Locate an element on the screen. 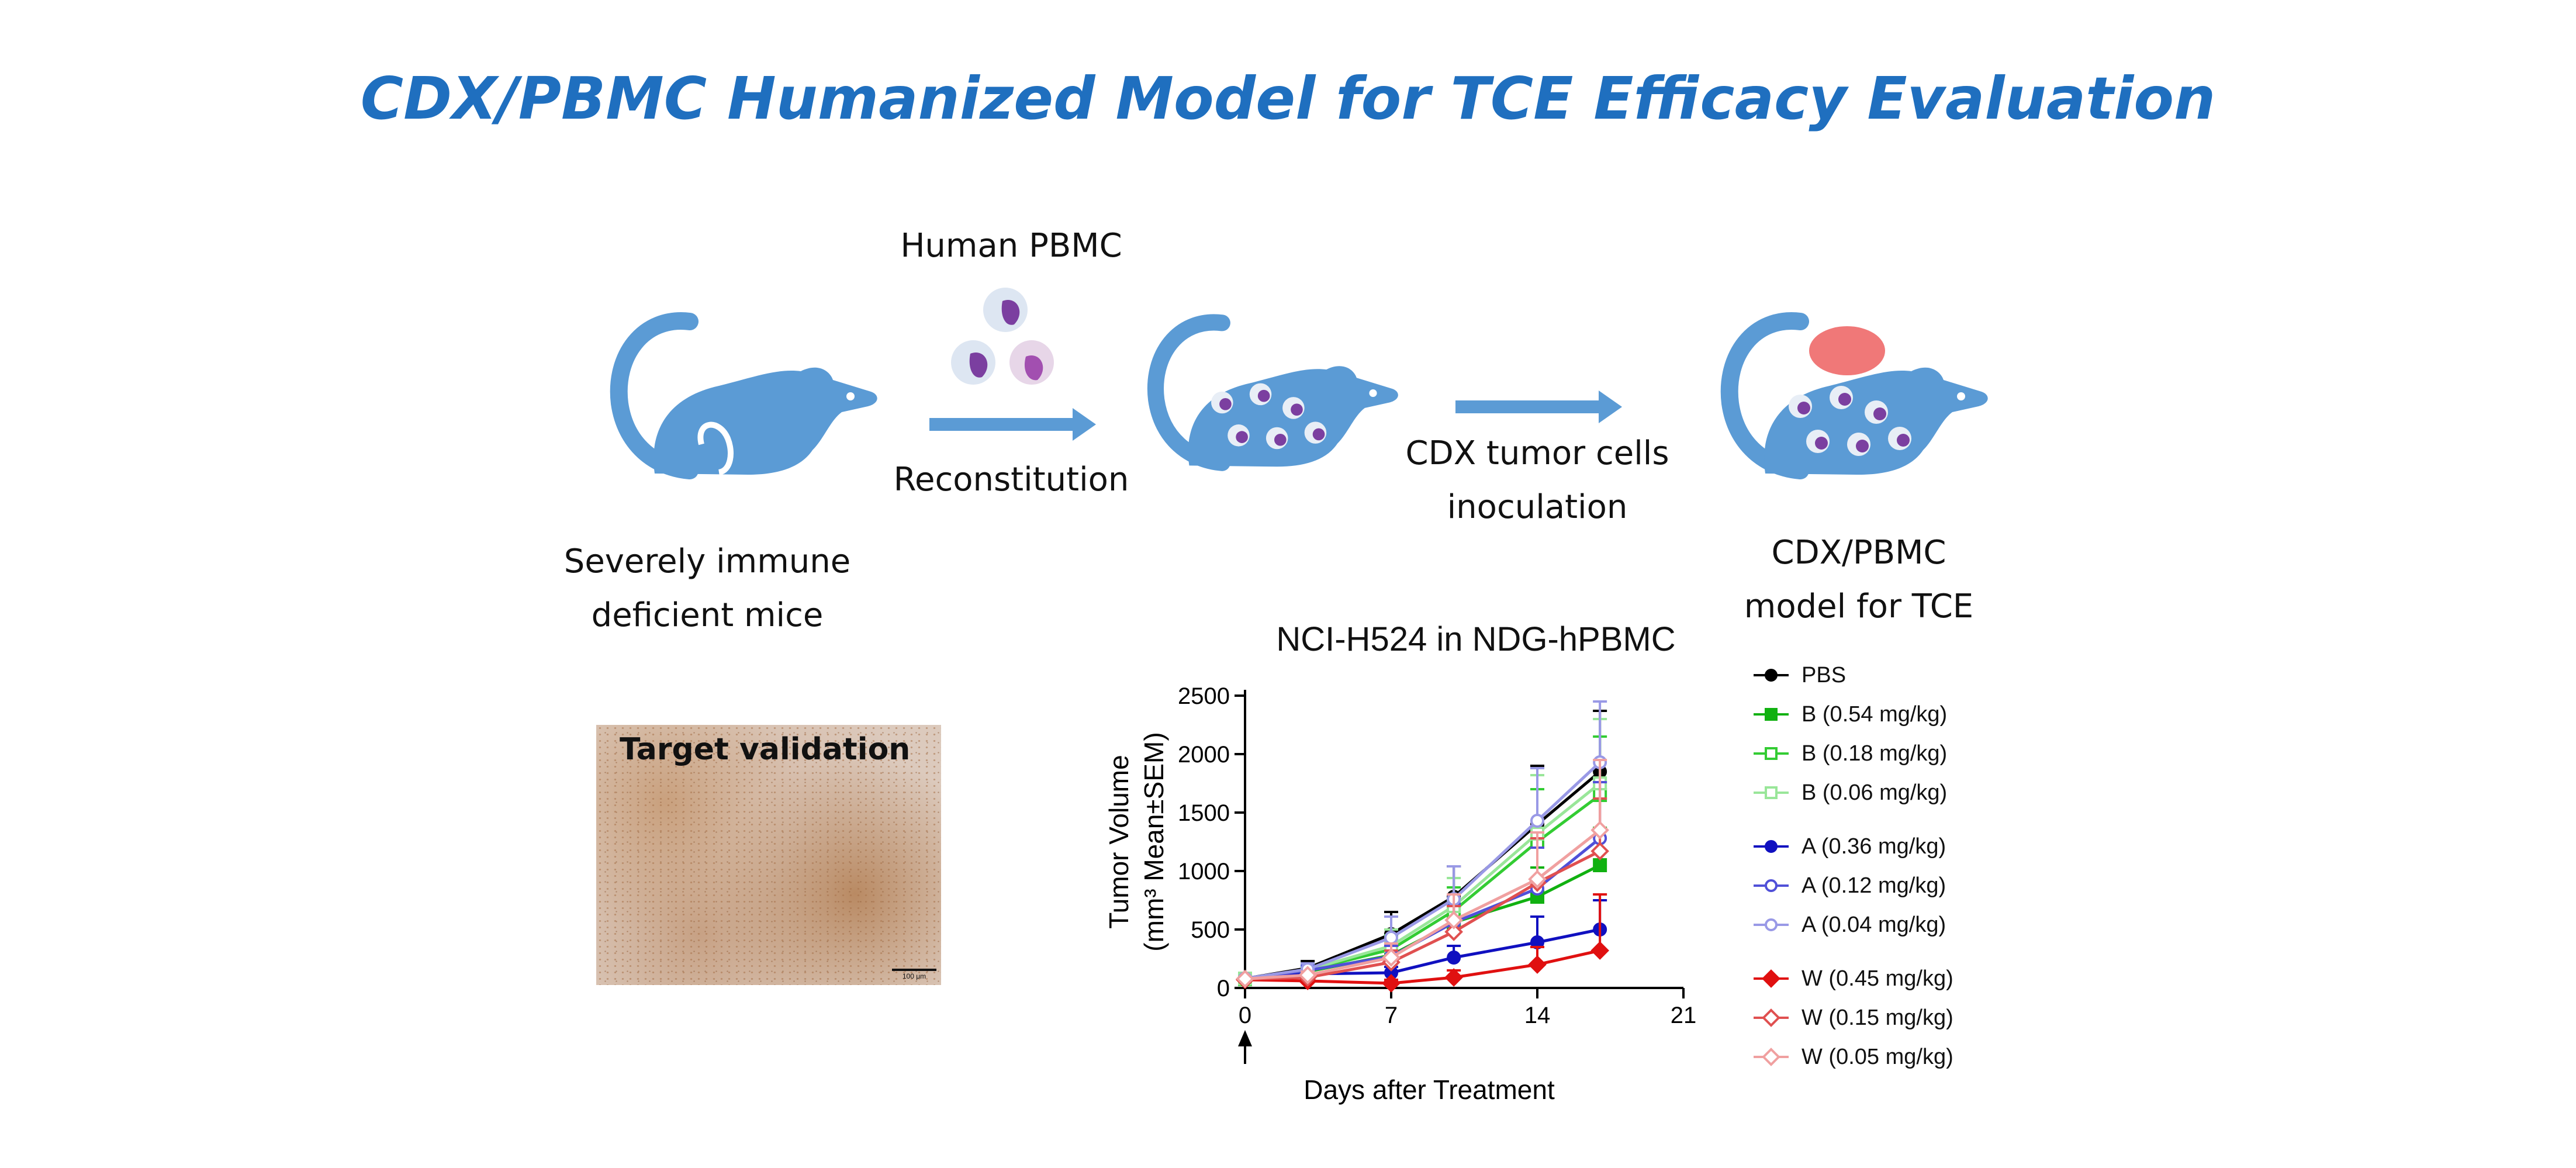 This screenshot has height=1168, width=2576. legend-item: PBS is located at coordinates (1800, 675).